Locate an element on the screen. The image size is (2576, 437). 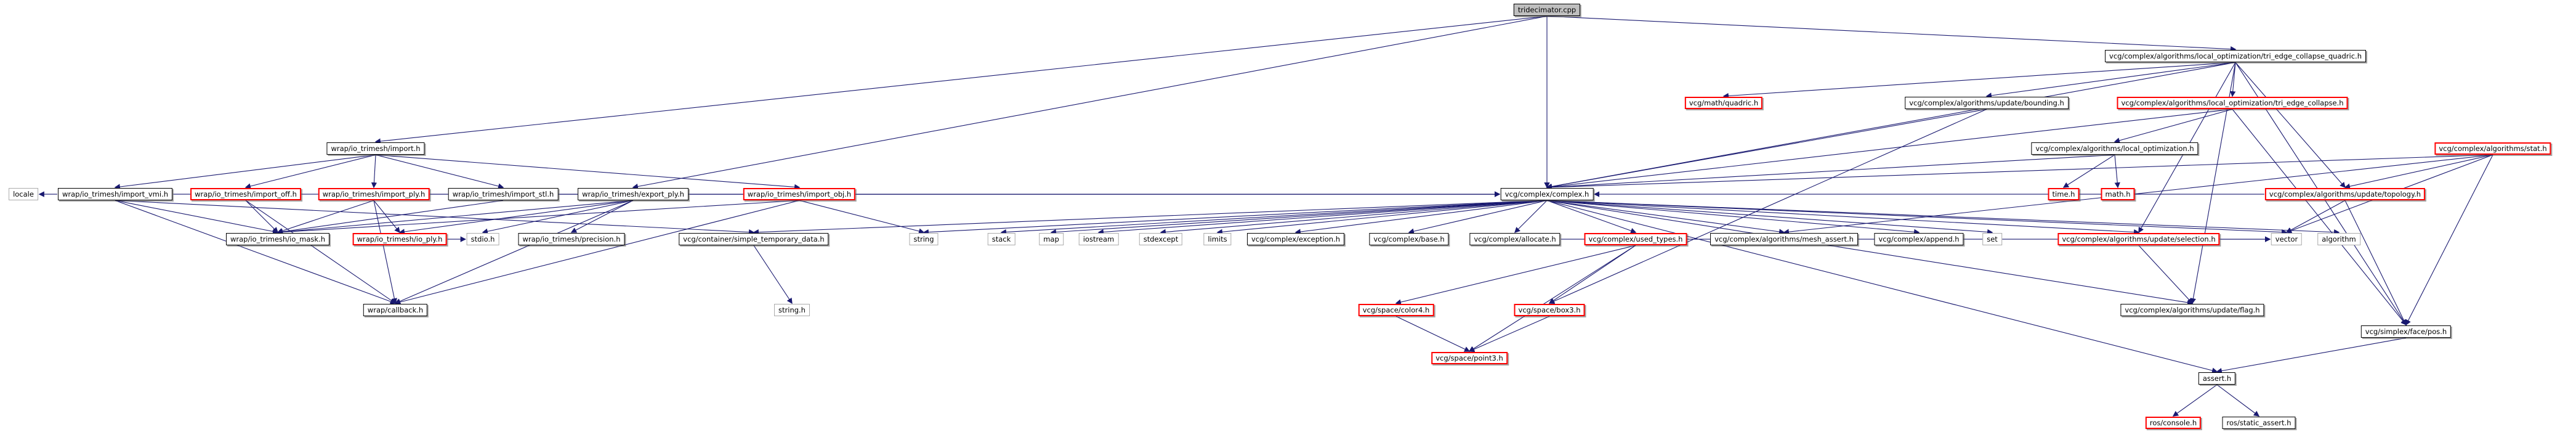
graph-node-base: vcg/complex/base.h is located at coordinates (1409, 239).